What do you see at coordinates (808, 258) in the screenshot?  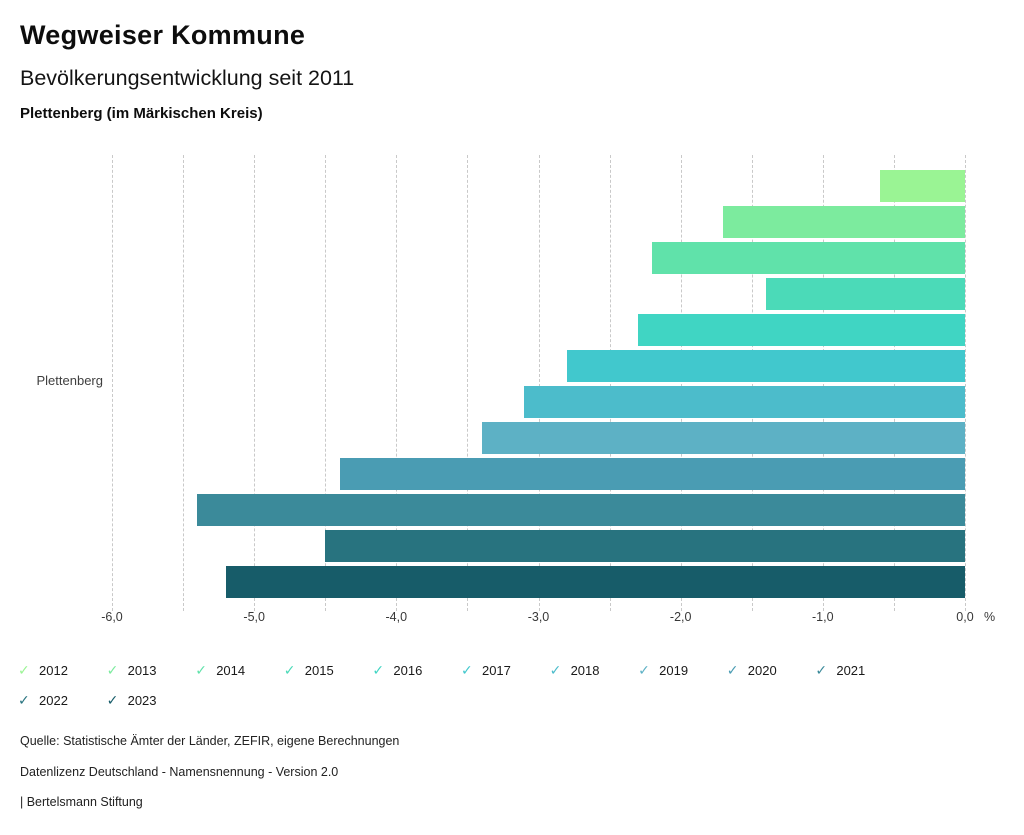 I see `bar-2014` at bounding box center [808, 258].